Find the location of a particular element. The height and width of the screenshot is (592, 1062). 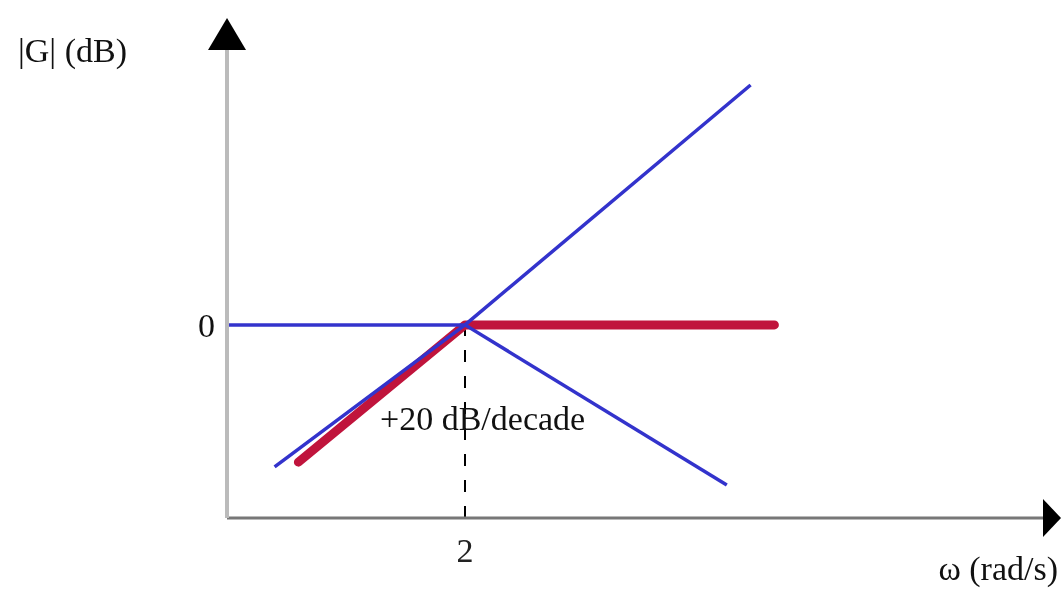

y-axis-title: |G| (dB) is located at coordinates (72, 51).